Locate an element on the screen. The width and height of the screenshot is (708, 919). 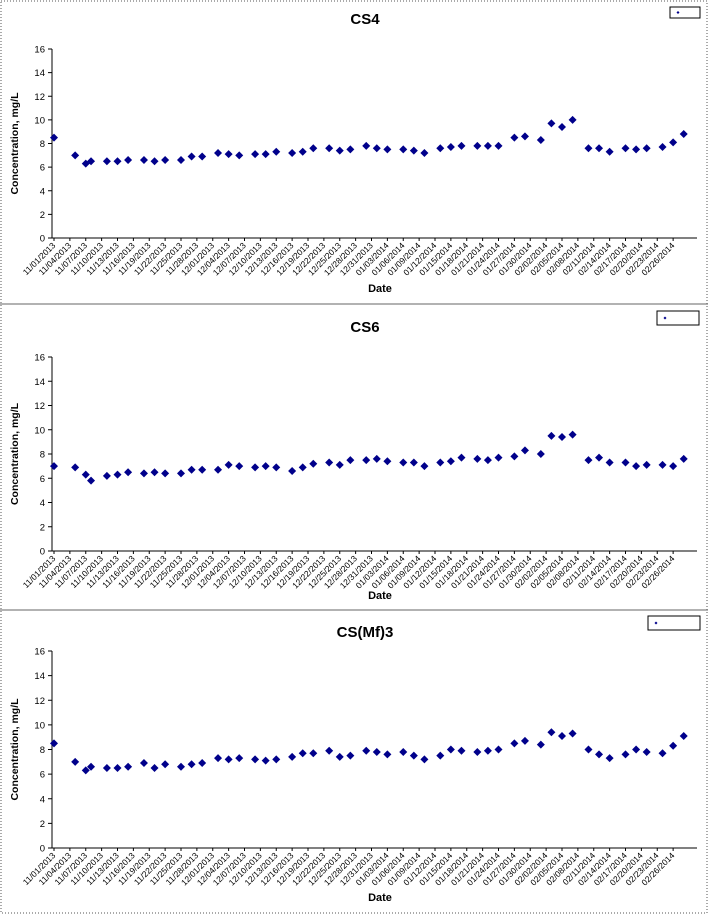
y-tick-label: 14 is located at coordinates (39, 676).